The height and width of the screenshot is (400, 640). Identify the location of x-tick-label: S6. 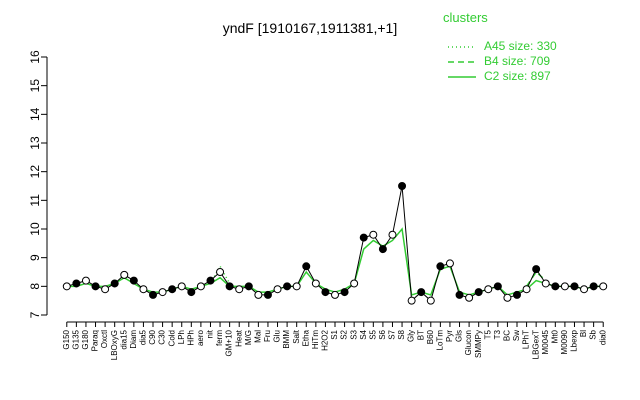
(382, 334).